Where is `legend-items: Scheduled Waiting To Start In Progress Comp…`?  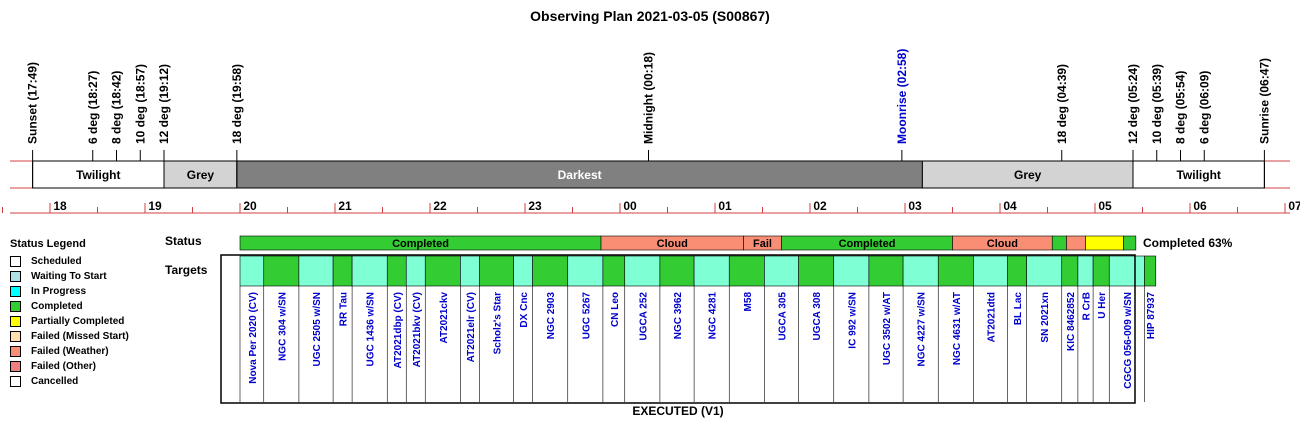 legend-items: Scheduled Waiting To Start In Progress Comp… is located at coordinates (69, 321).